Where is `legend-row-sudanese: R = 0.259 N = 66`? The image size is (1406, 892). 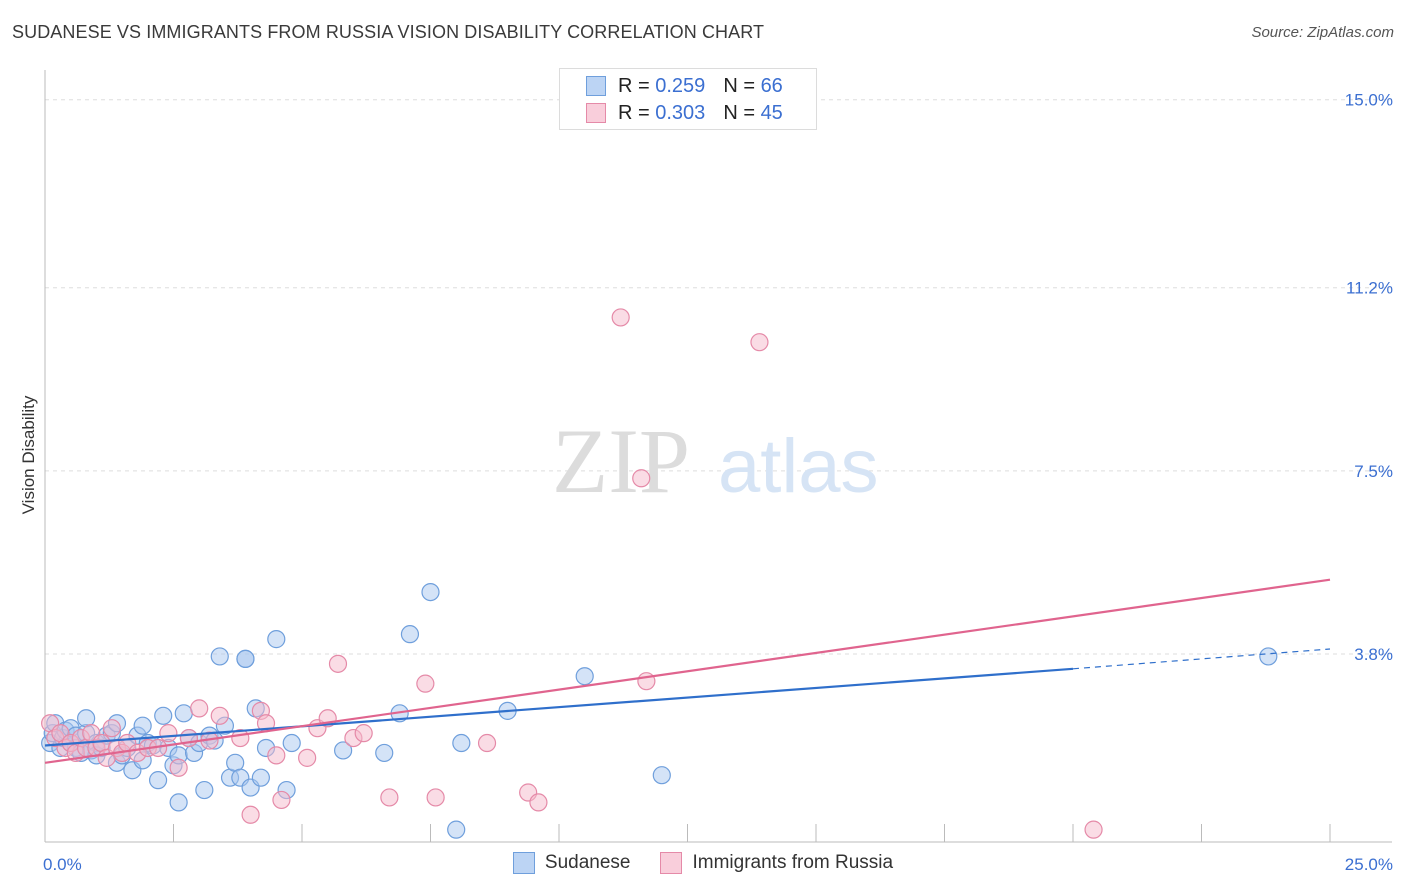 legend-row-sudanese: R = 0.259 N = 66 is located at coordinates (684, 86).